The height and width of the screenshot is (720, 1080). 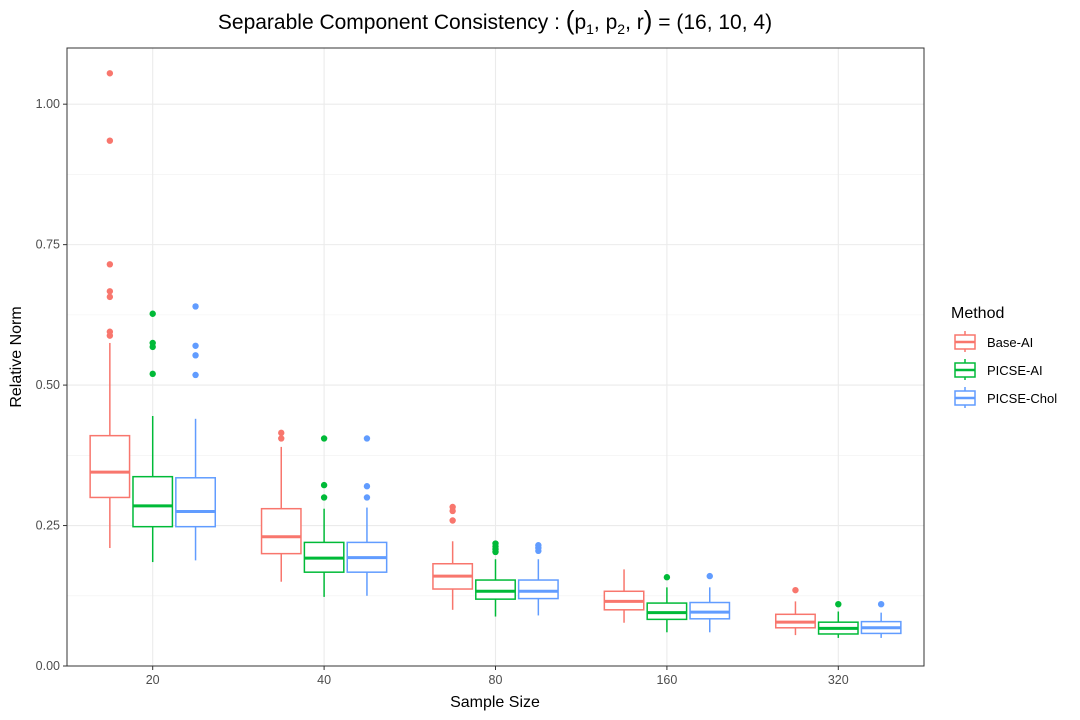 I want to click on x-tick-label: 20, so click(x=153, y=680).